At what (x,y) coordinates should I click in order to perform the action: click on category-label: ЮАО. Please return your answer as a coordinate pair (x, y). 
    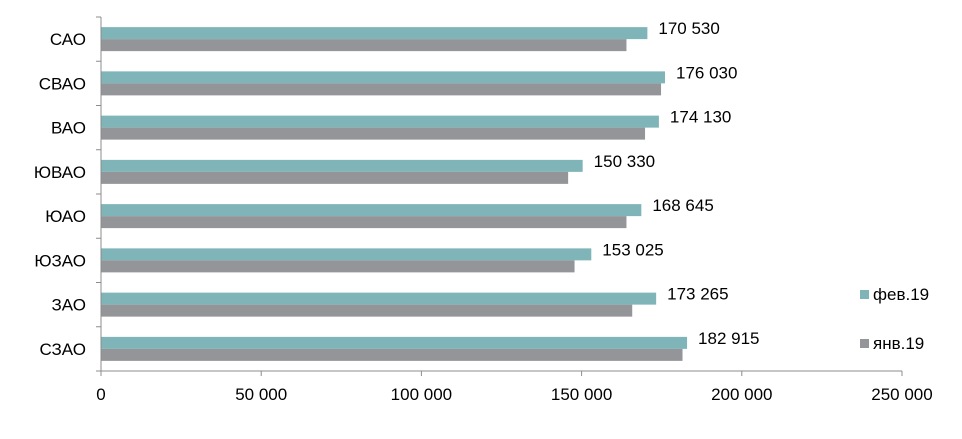
    Looking at the image, I should click on (65, 216).